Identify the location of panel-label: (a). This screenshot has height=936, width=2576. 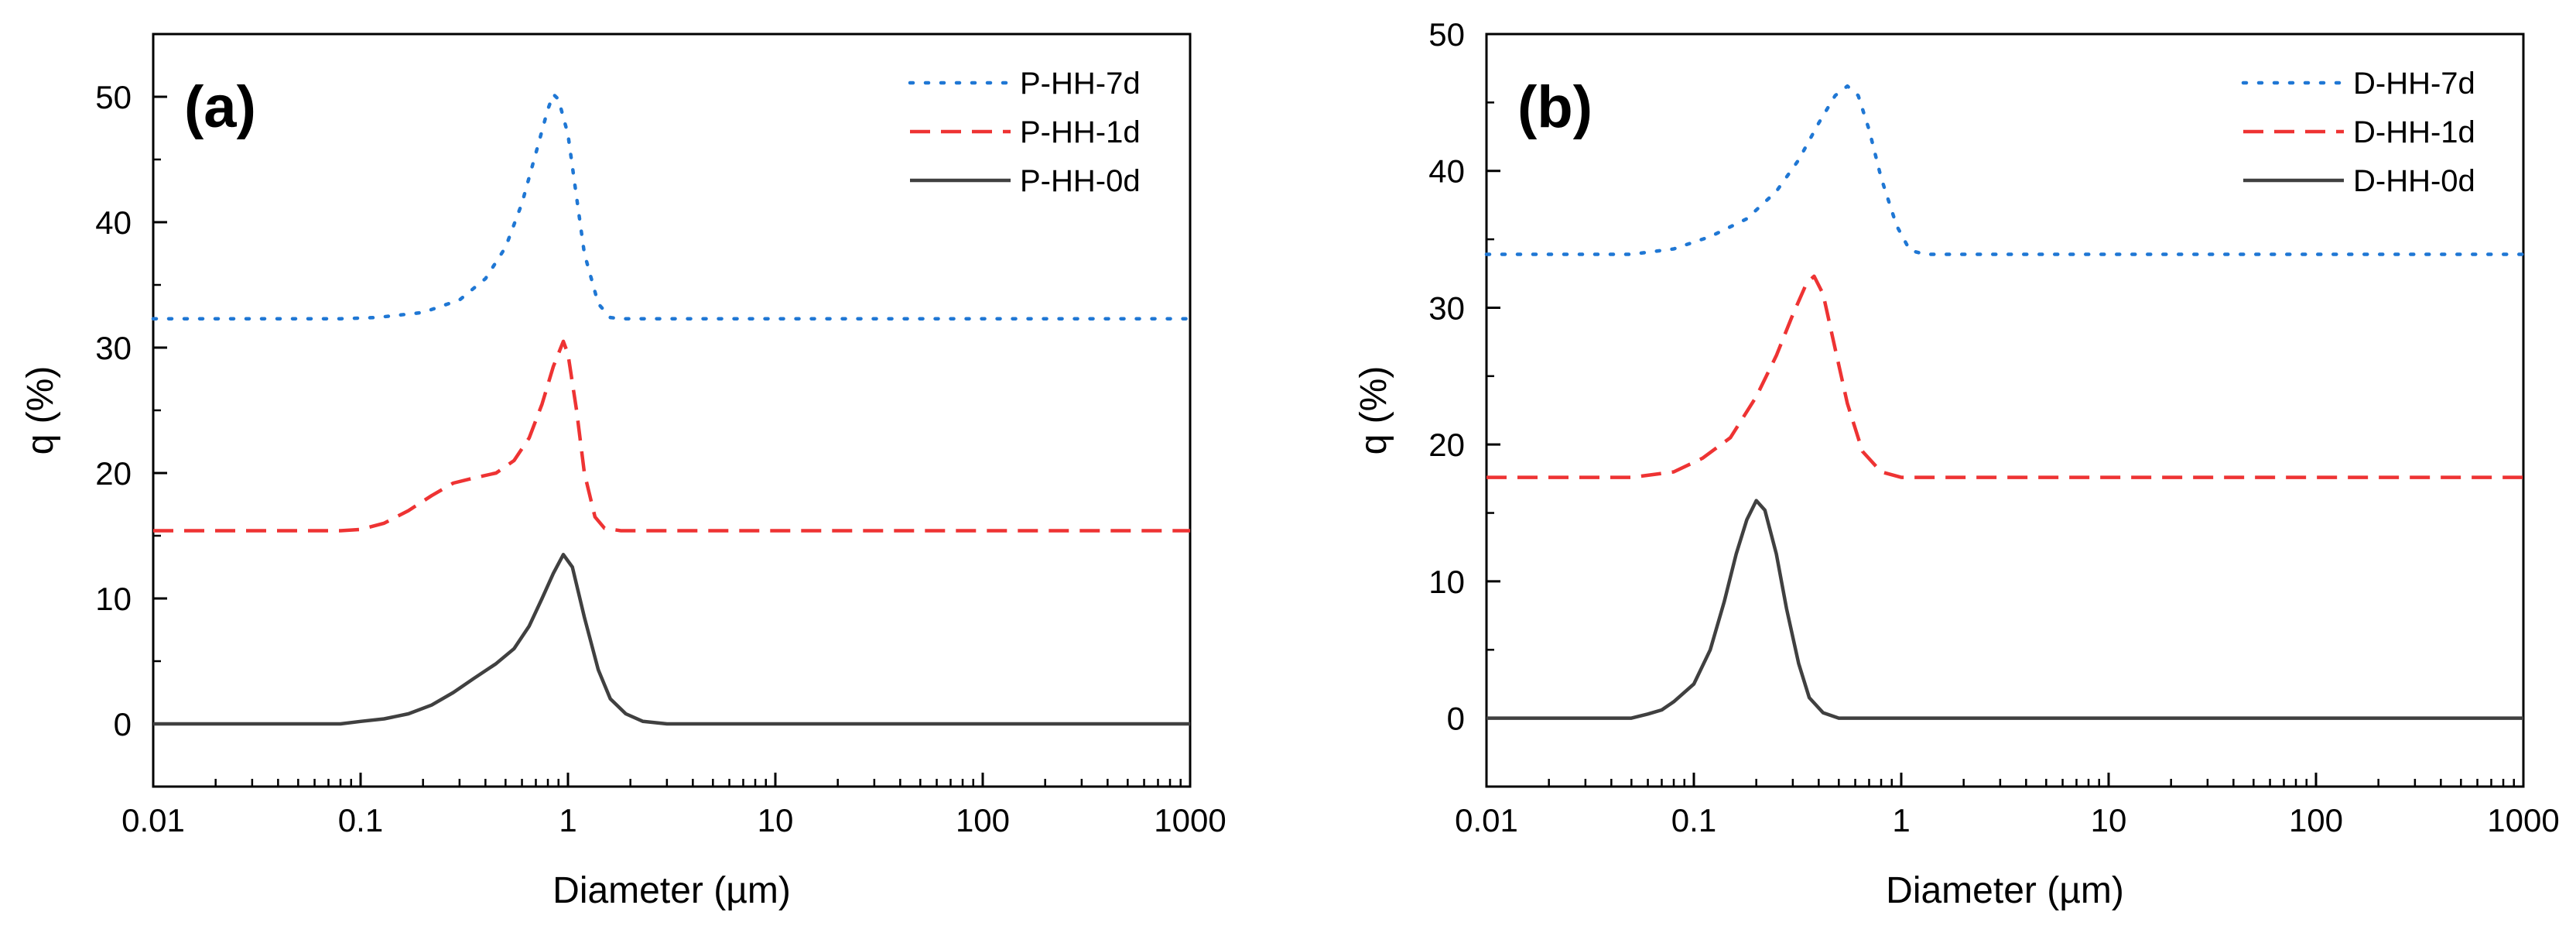
(220, 107).